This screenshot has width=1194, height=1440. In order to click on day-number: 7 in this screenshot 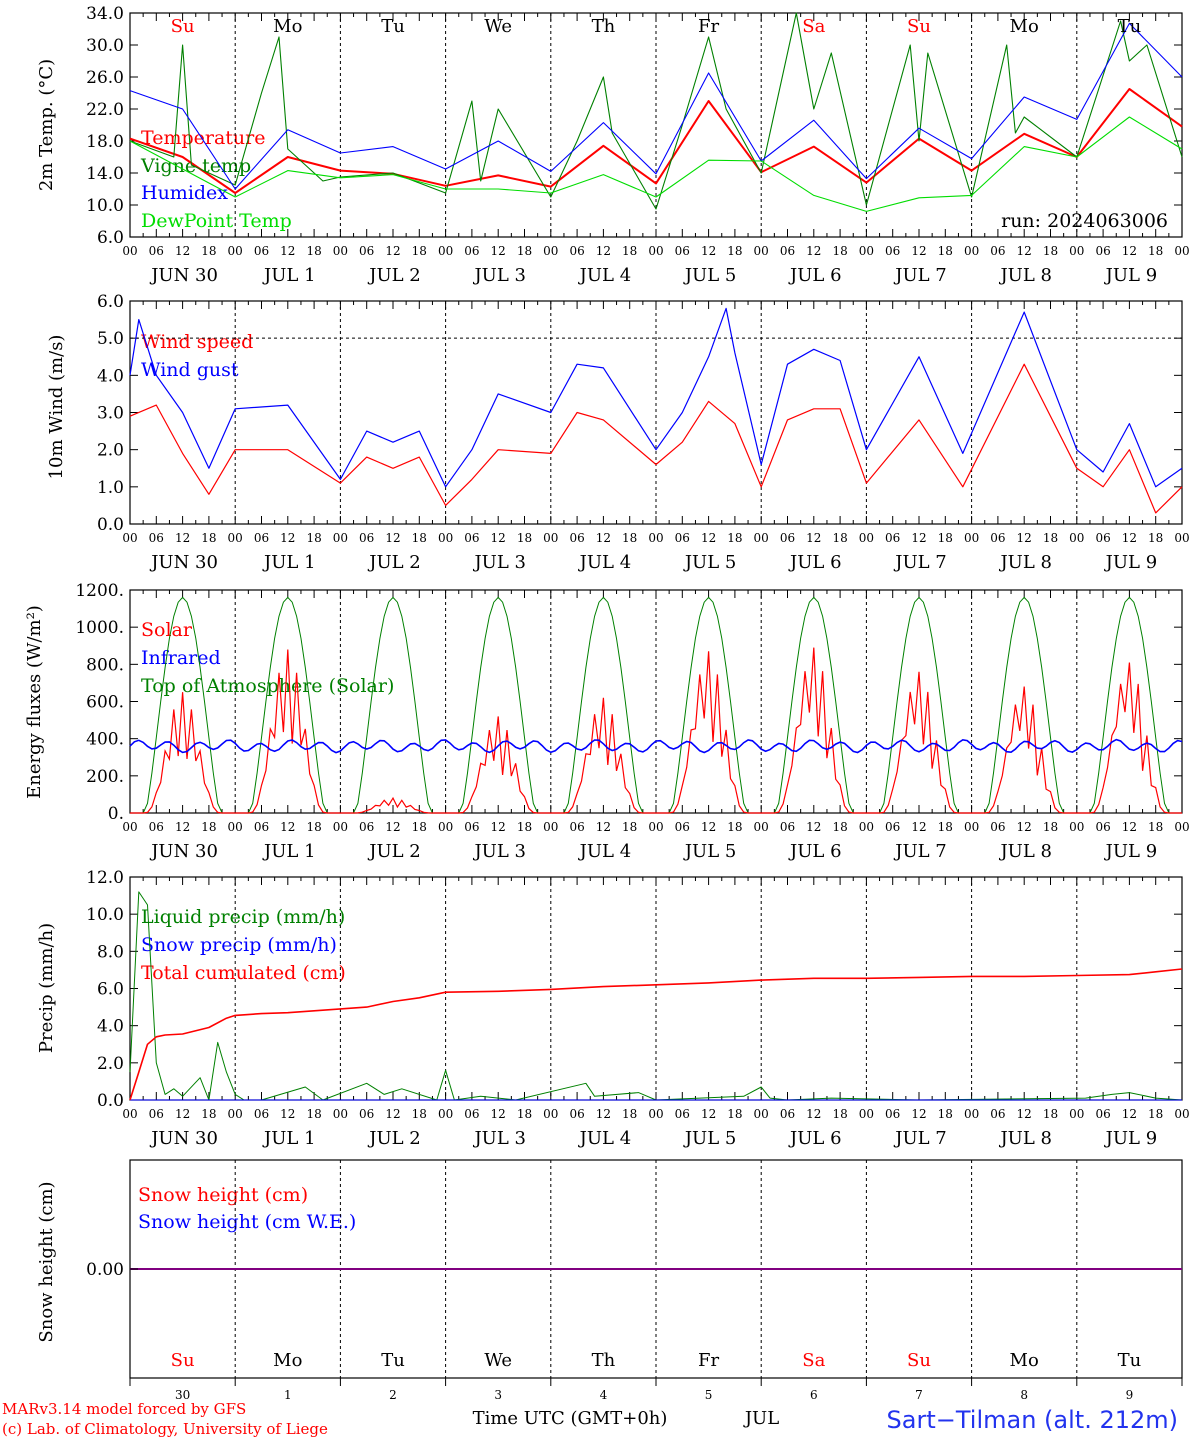, I will do `click(919, 1395)`.